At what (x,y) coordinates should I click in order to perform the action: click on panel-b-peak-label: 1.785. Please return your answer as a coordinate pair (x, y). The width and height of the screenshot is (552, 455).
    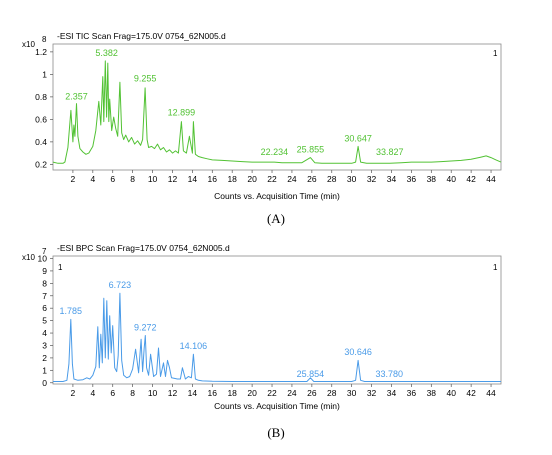
    Looking at the image, I should click on (71, 311).